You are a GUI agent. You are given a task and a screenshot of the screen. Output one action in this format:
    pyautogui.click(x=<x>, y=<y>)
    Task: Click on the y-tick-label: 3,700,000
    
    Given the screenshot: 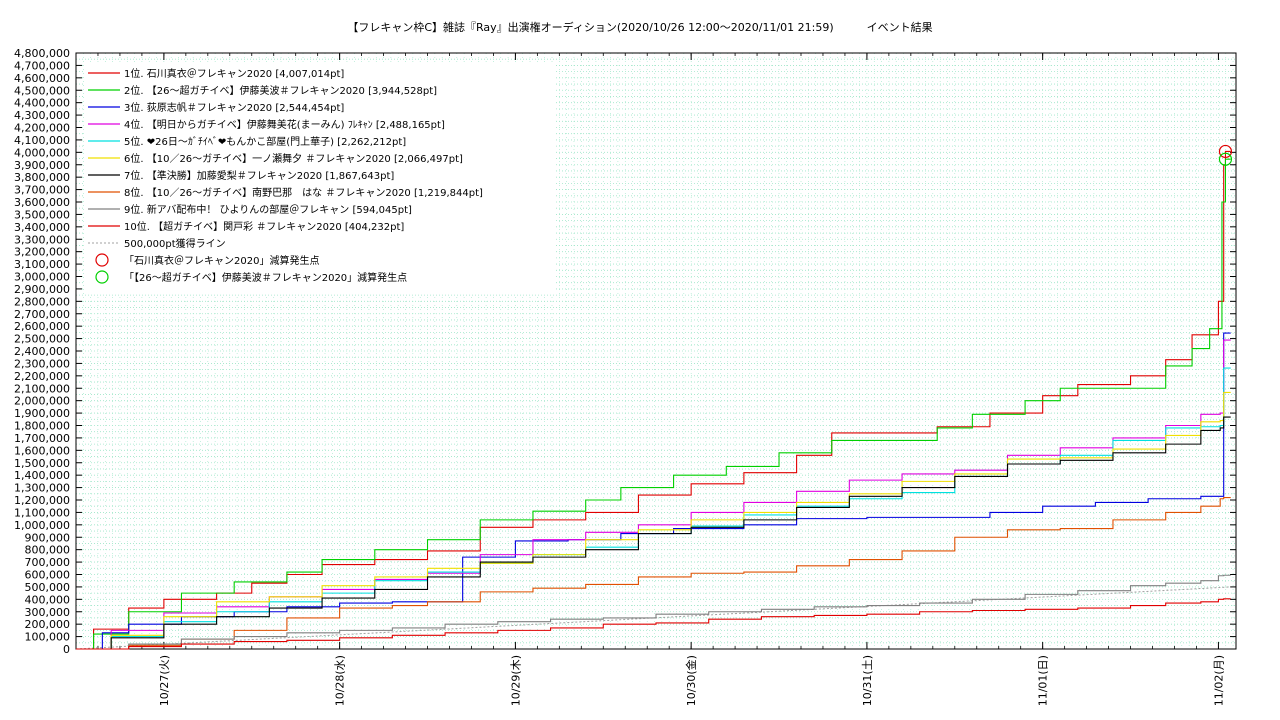 What is the action you would take?
    pyautogui.click(x=42, y=190)
    